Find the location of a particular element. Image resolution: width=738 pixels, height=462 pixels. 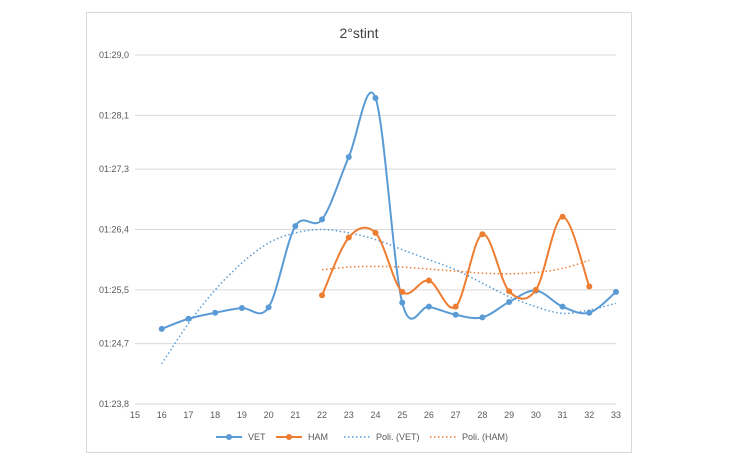

legend-item-poli-vet: Poli. (VET) is located at coordinates (382, 437).